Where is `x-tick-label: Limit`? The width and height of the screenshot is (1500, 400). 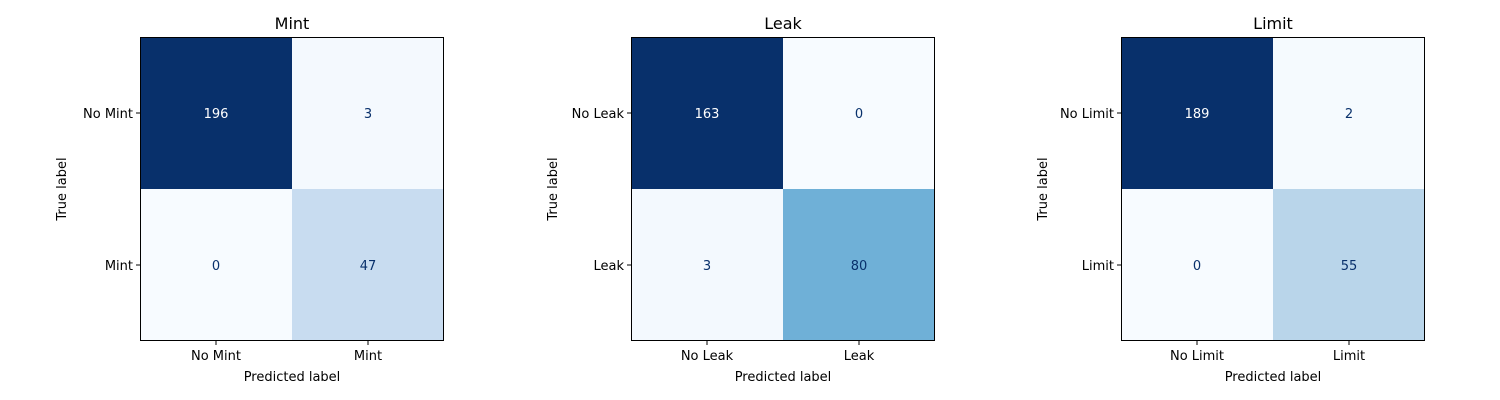
x-tick-label: Limit is located at coordinates (1349, 356).